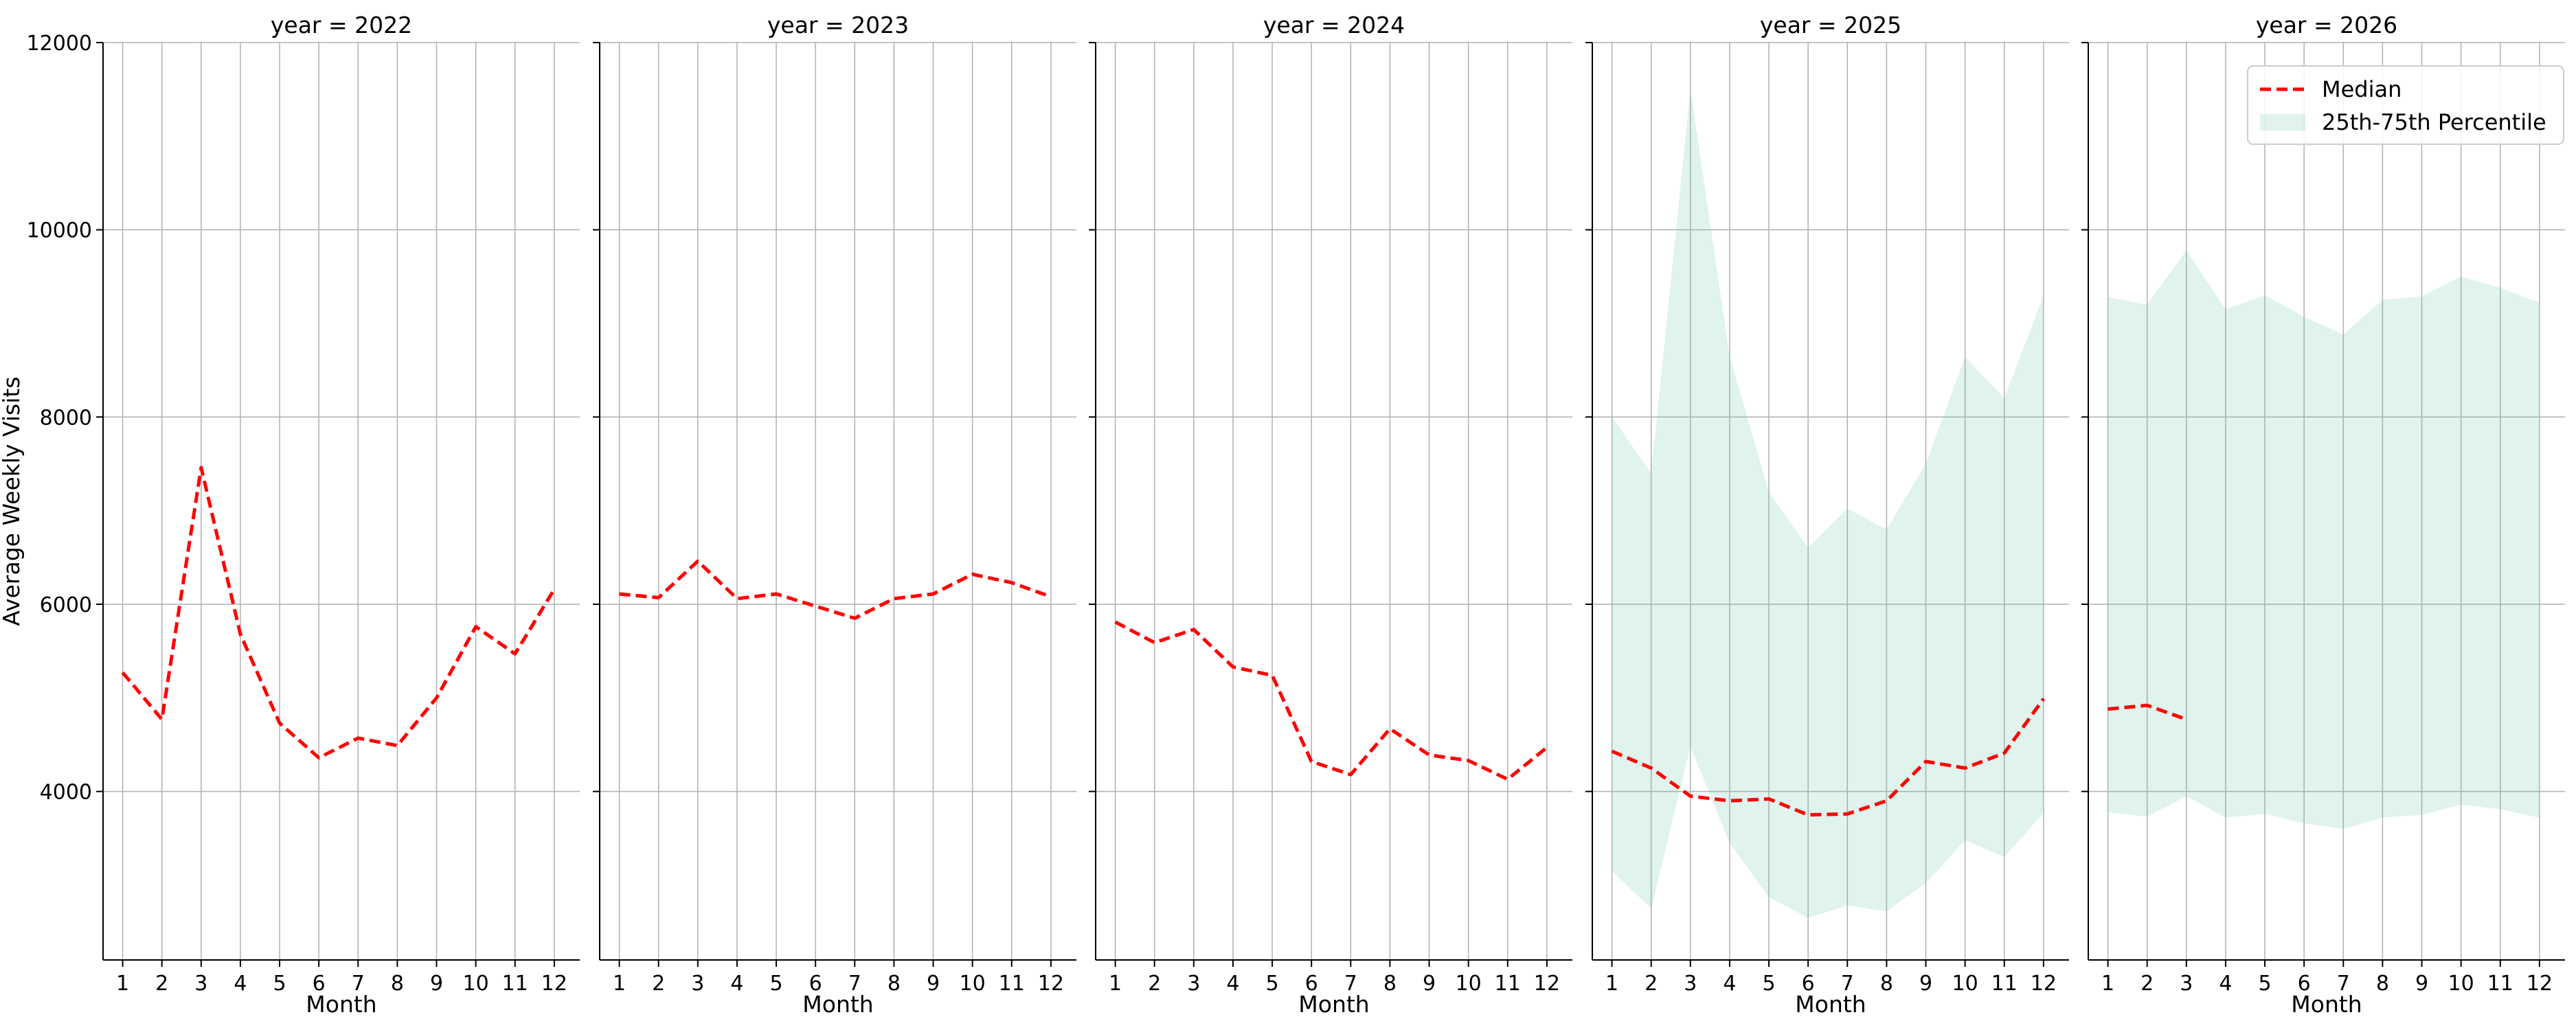 Image resolution: width=2576 pixels, height=1030 pixels. What do you see at coordinates (66, 605) in the screenshot?
I see `y-tick-label: 6000` at bounding box center [66, 605].